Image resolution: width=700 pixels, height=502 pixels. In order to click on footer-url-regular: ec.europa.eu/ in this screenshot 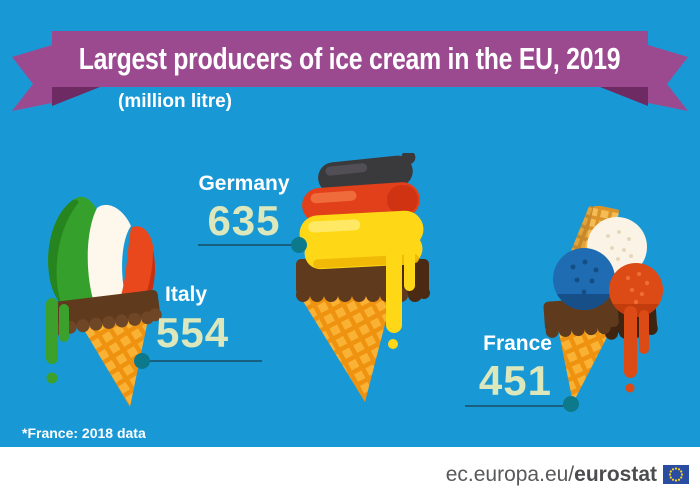, I will do `click(510, 474)`.